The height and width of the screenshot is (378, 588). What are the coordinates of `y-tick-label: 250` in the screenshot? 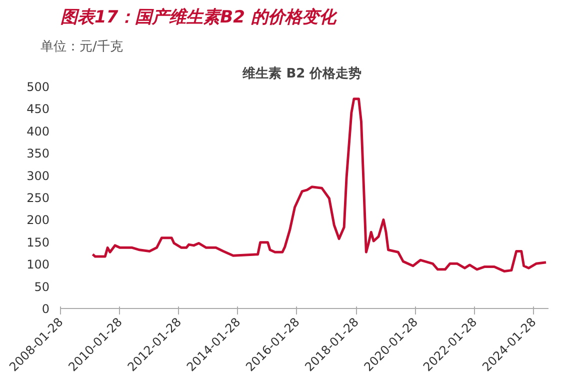 It's located at (38, 198).